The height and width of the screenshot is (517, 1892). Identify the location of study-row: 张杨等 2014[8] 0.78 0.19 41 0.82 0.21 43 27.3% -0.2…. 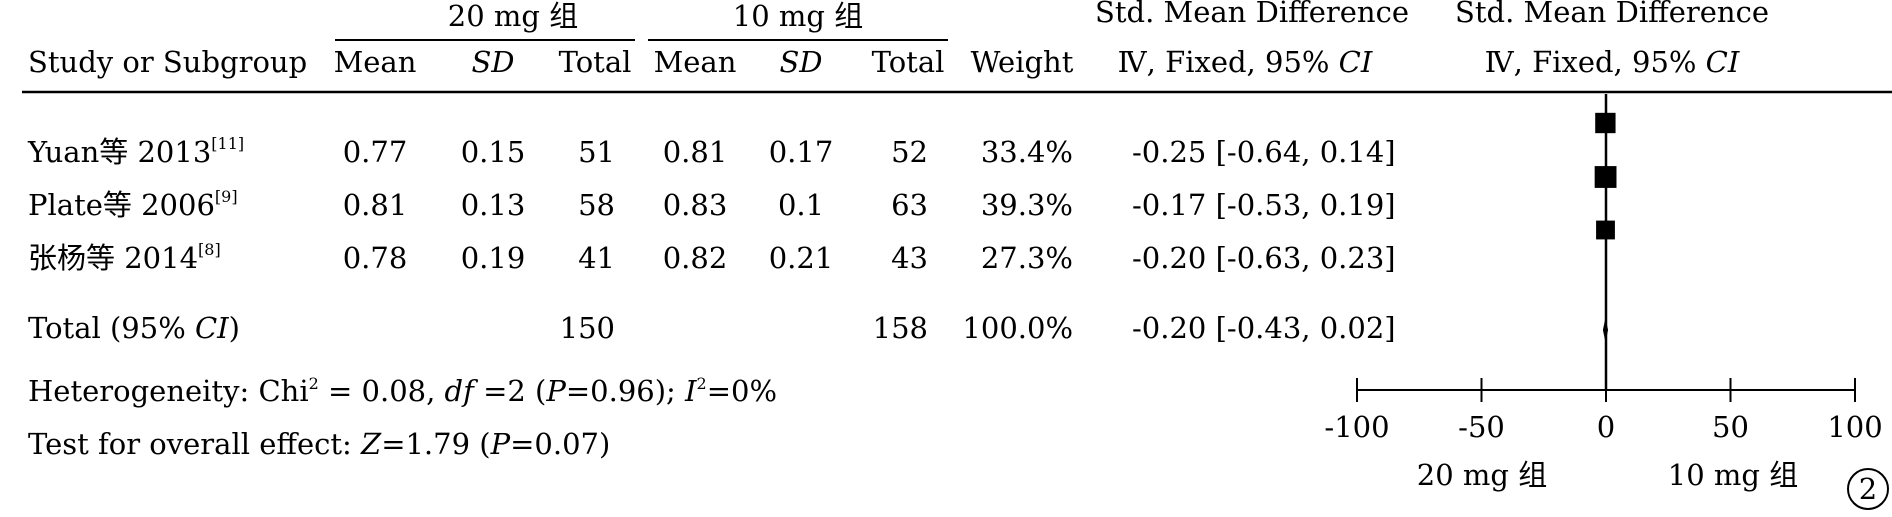
(712, 257).